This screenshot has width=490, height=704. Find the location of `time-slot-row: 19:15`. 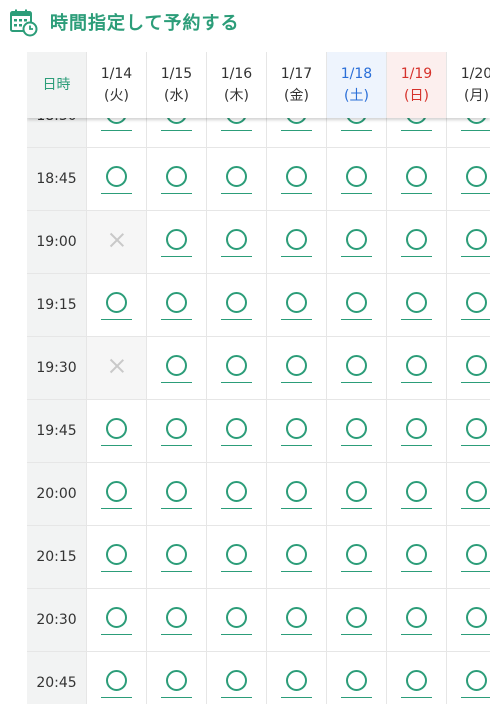

time-slot-row: 19:15 is located at coordinates (258, 305).